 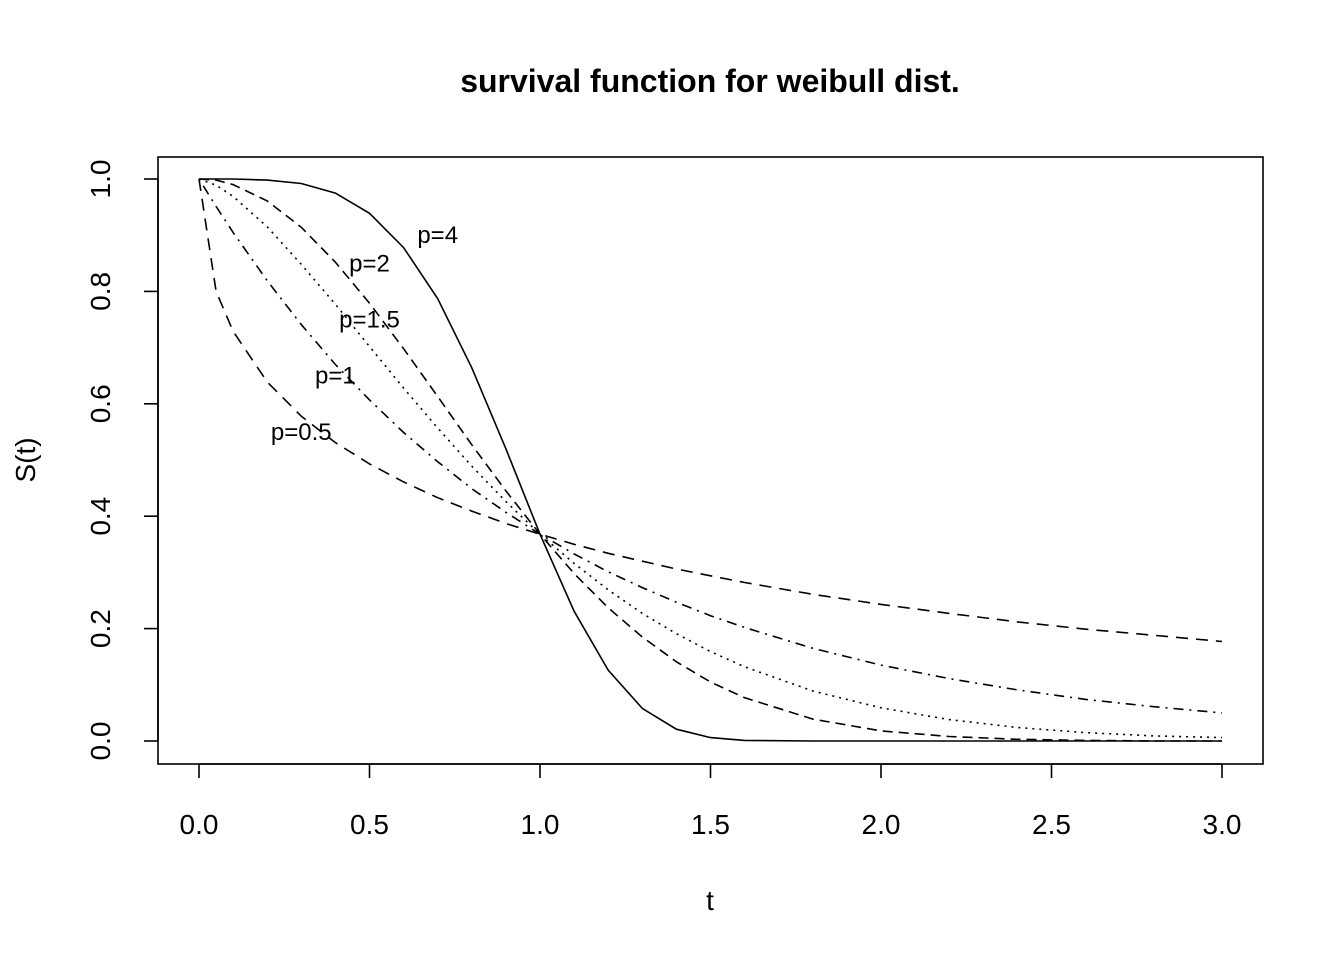 What do you see at coordinates (437, 235) in the screenshot?
I see `series-label: p=4` at bounding box center [437, 235].